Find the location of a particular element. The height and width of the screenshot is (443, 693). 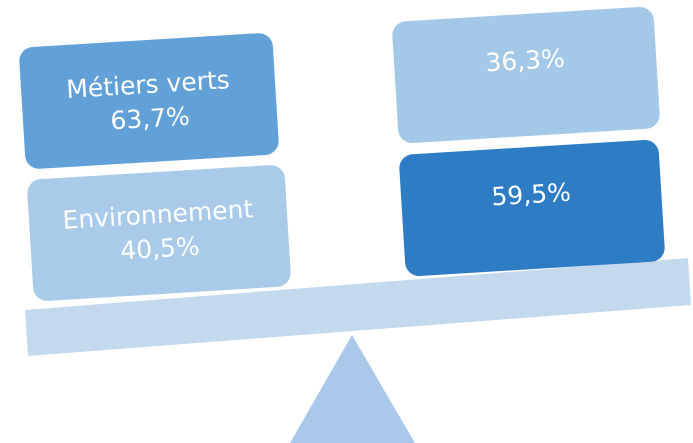

fulcrum is located at coordinates (352, 389).